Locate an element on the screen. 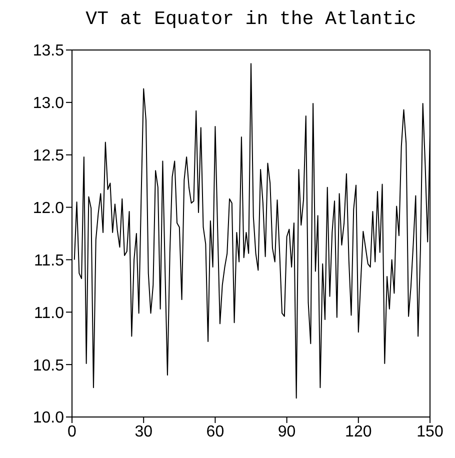 The height and width of the screenshot is (458, 455). y-tick-label: 10.5 is located at coordinates (48, 365).